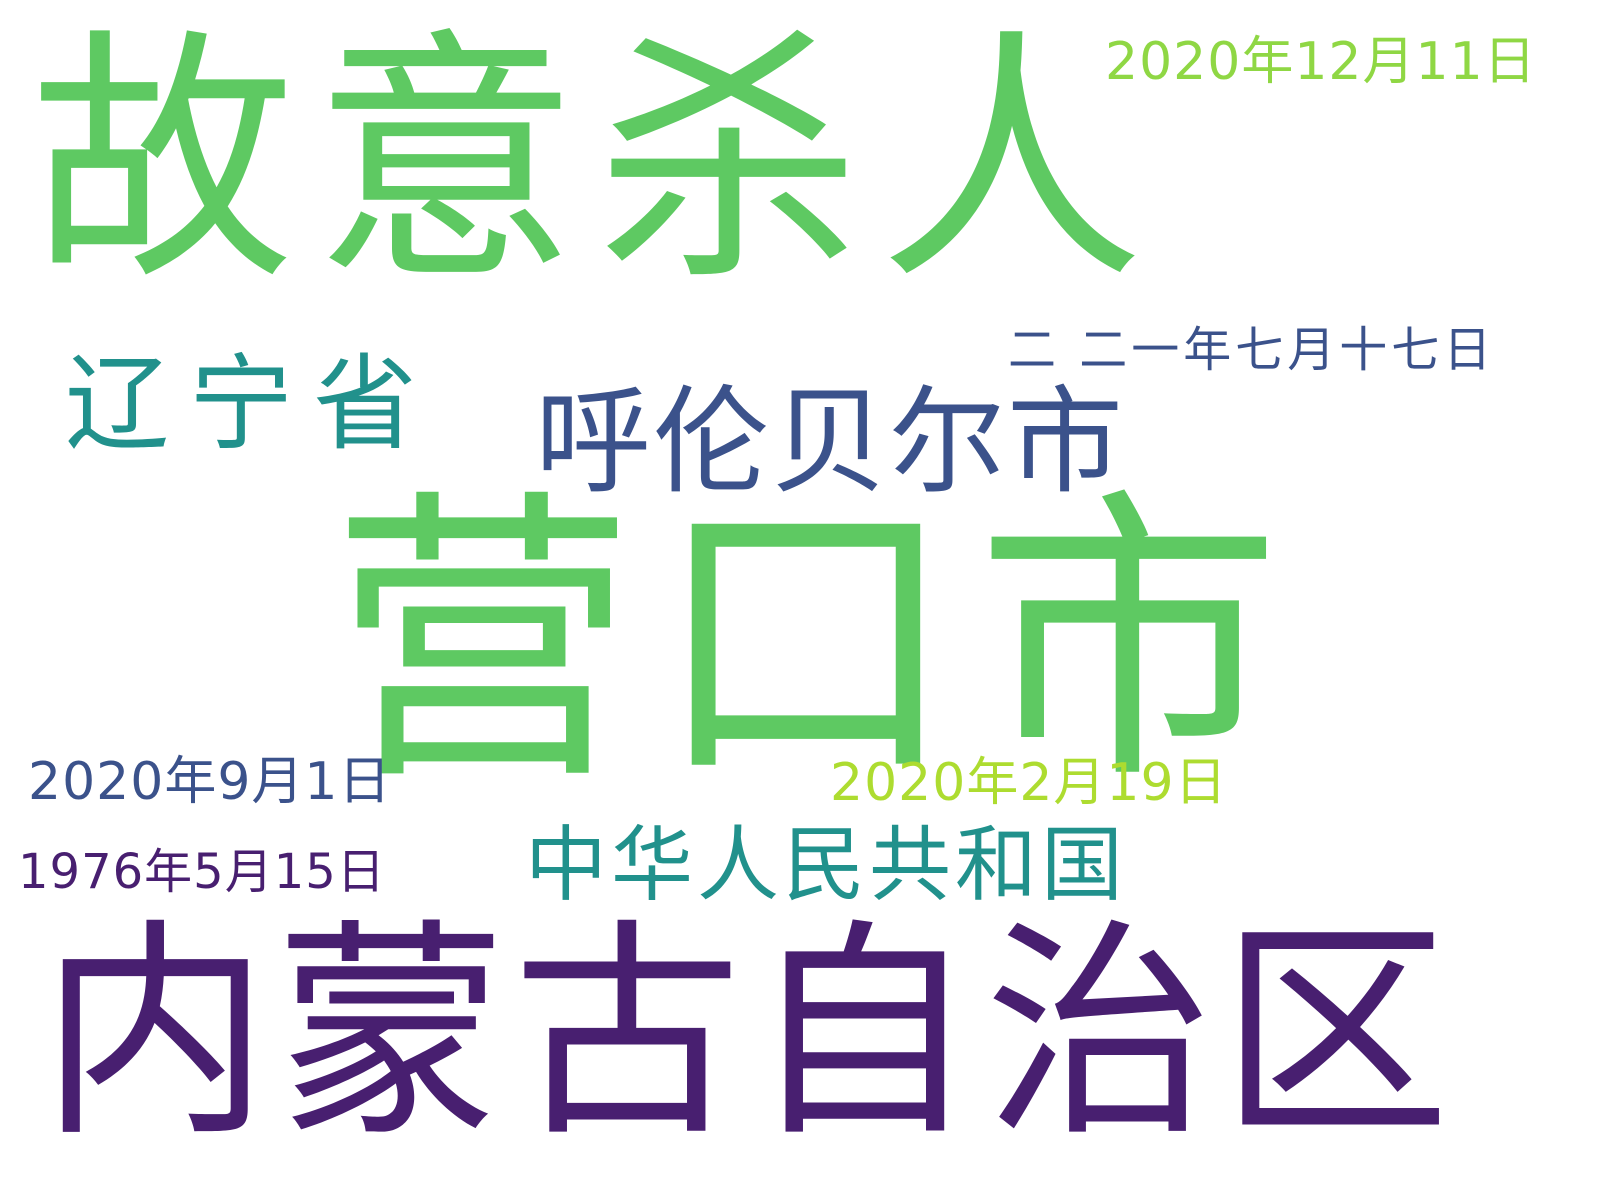 The height and width of the screenshot is (1200, 1600). I want to click on word-date-2020-12-11: 2020年12月11日, so click(1321, 62).